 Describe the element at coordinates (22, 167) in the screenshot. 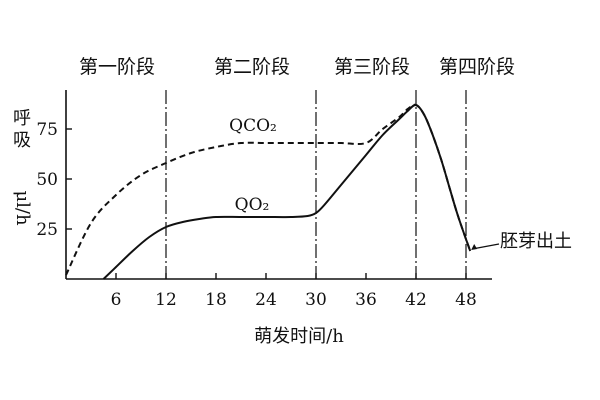

I see `y-axis-title: 呼吸 μl/h` at that location.